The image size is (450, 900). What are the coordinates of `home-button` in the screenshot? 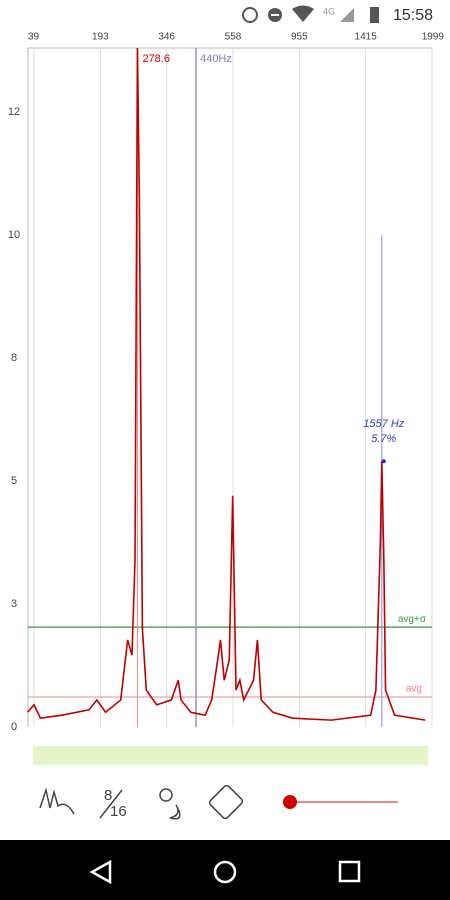 It's located at (225, 872).